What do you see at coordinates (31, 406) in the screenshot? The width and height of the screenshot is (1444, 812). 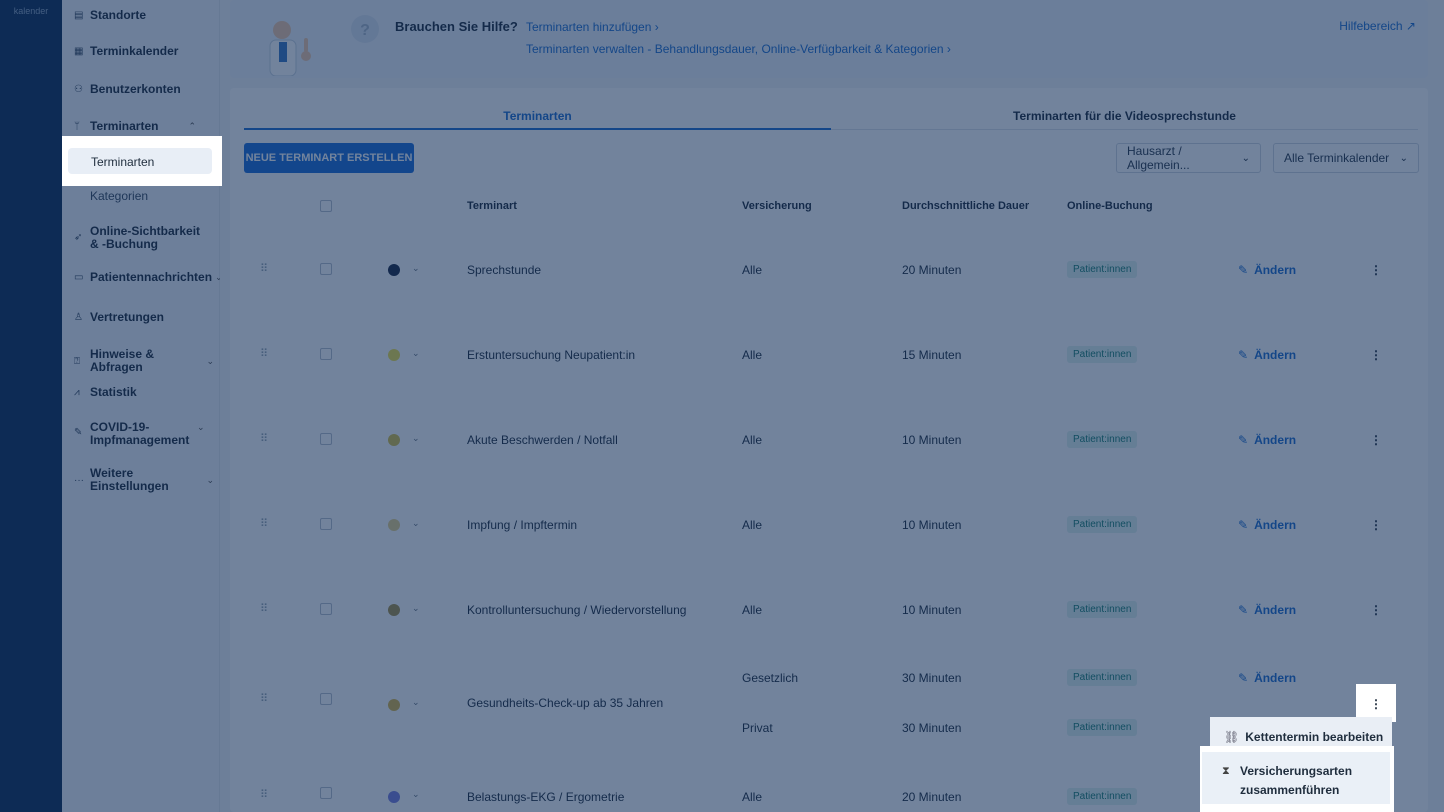 I see `app-rail: kalender` at bounding box center [31, 406].